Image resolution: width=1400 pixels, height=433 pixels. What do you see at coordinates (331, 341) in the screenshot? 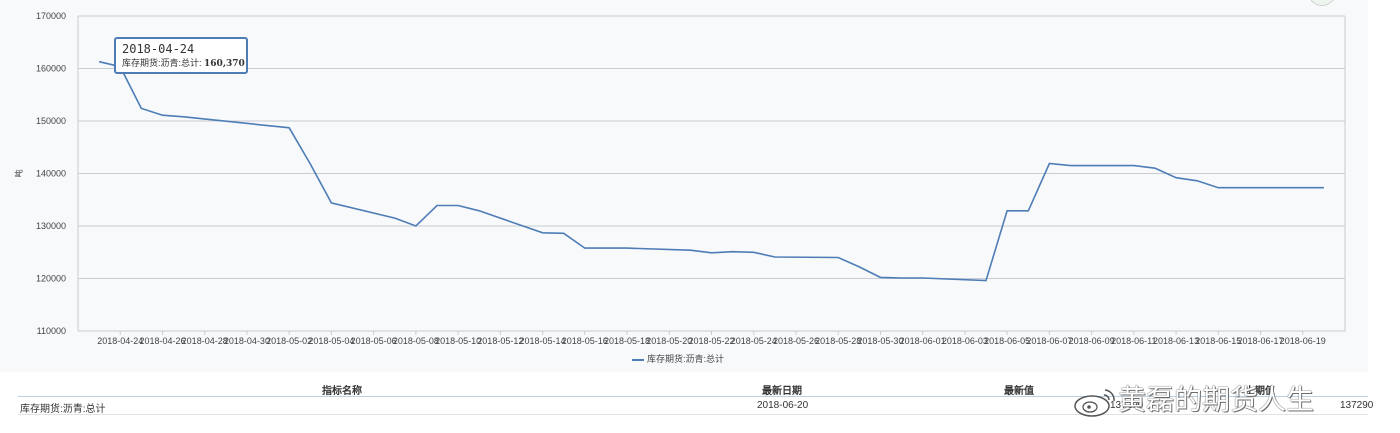
I see `x-tick-label: 2018-05-04` at bounding box center [331, 341].